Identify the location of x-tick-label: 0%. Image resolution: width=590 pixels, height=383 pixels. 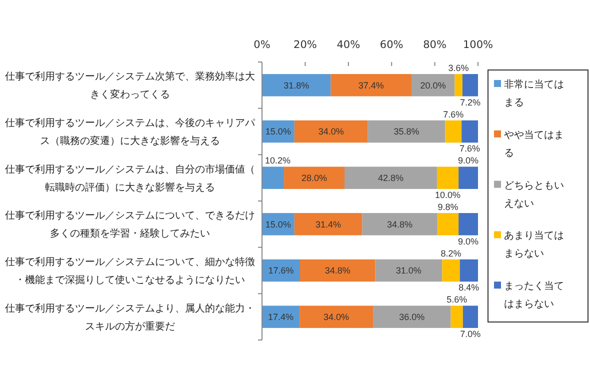
(262, 45).